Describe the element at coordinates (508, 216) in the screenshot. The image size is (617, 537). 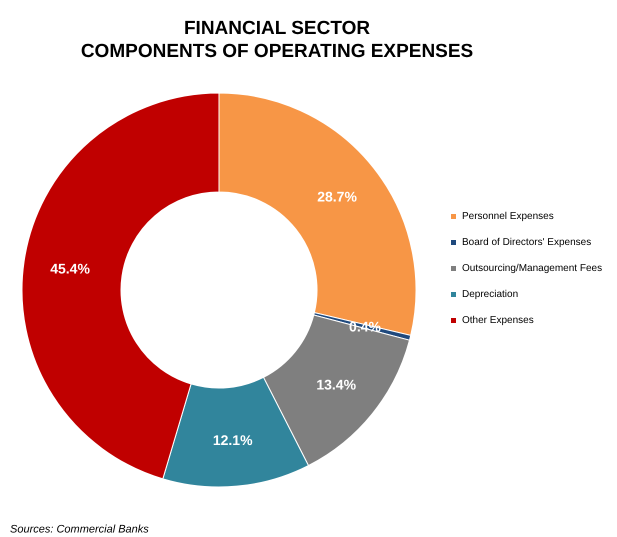
I see `legend-label: Personnel Expenses` at that location.